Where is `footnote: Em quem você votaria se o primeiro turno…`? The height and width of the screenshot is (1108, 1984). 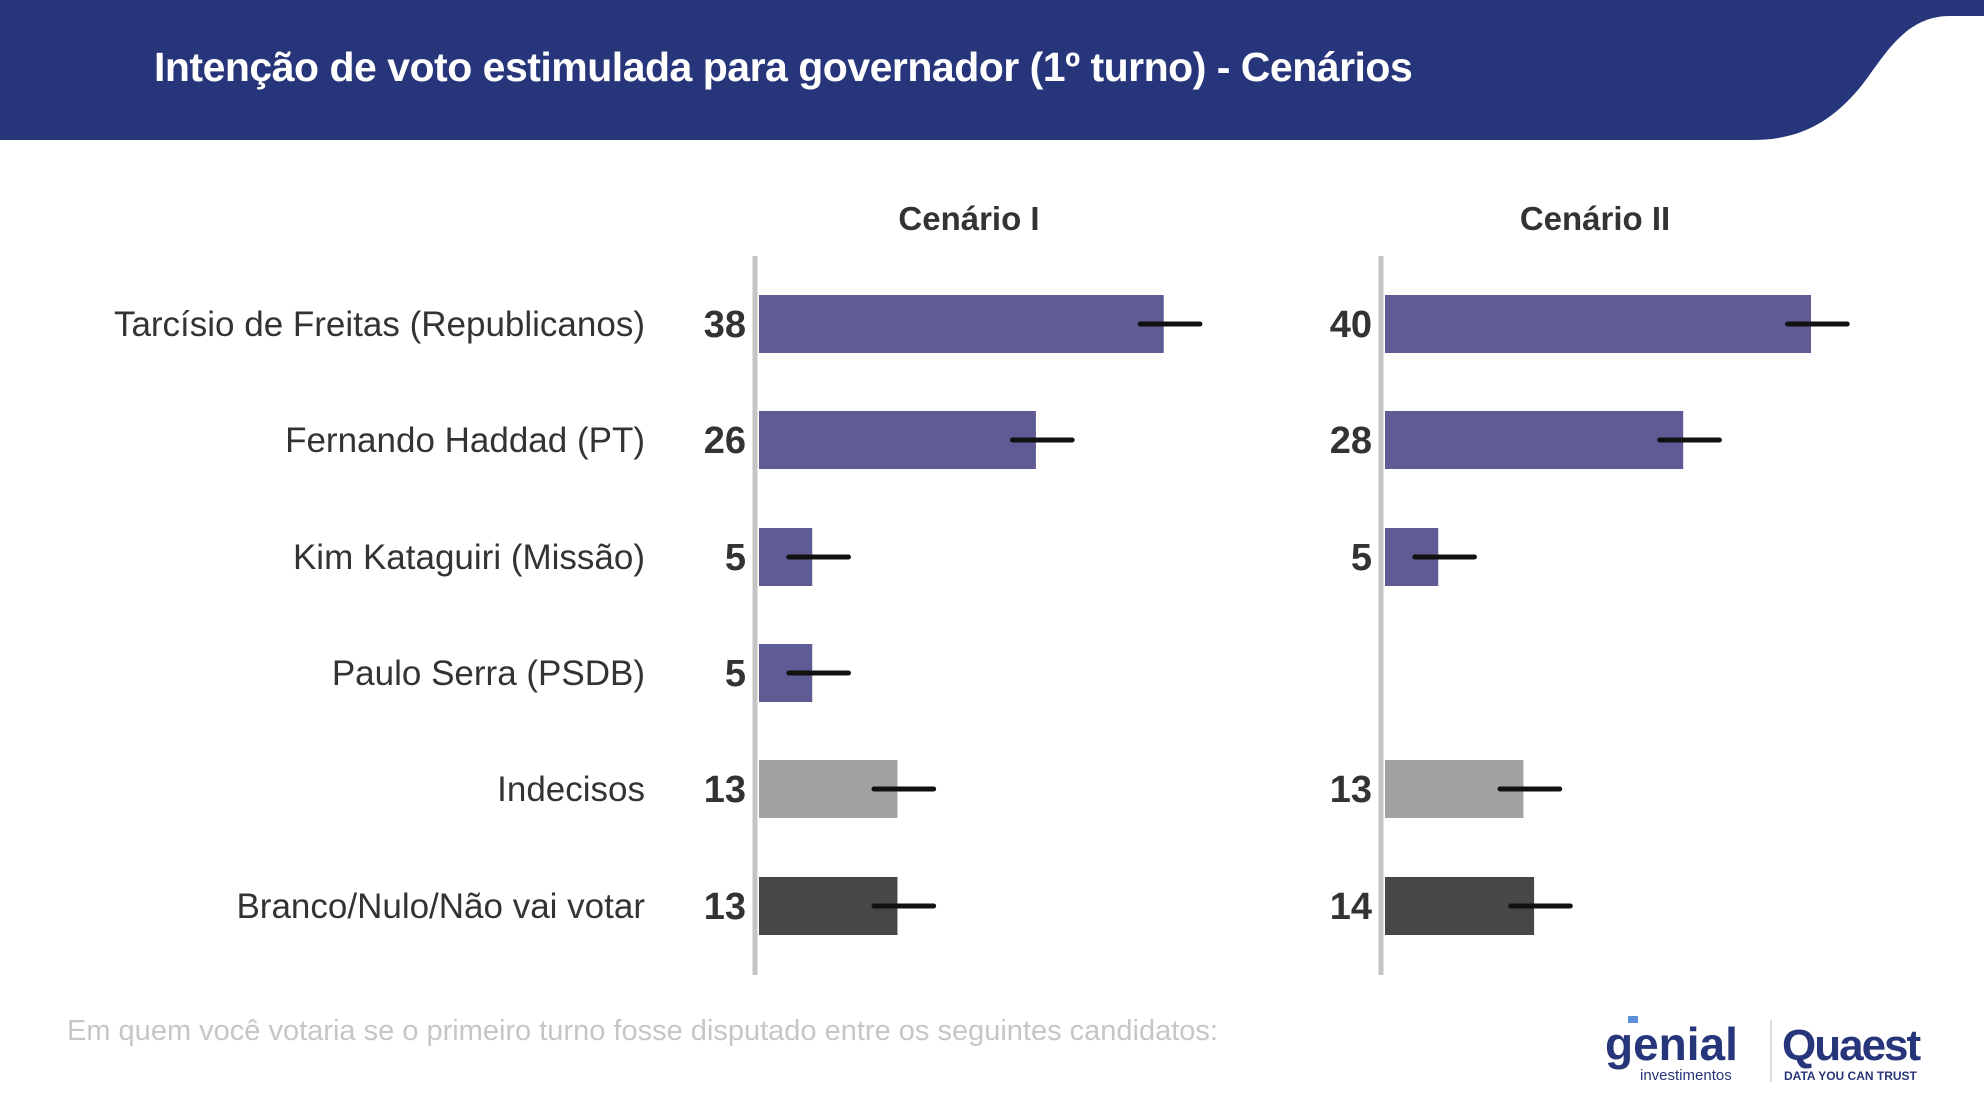
footnote: Em quem você votaria se o primeiro turno… is located at coordinates (642, 1031).